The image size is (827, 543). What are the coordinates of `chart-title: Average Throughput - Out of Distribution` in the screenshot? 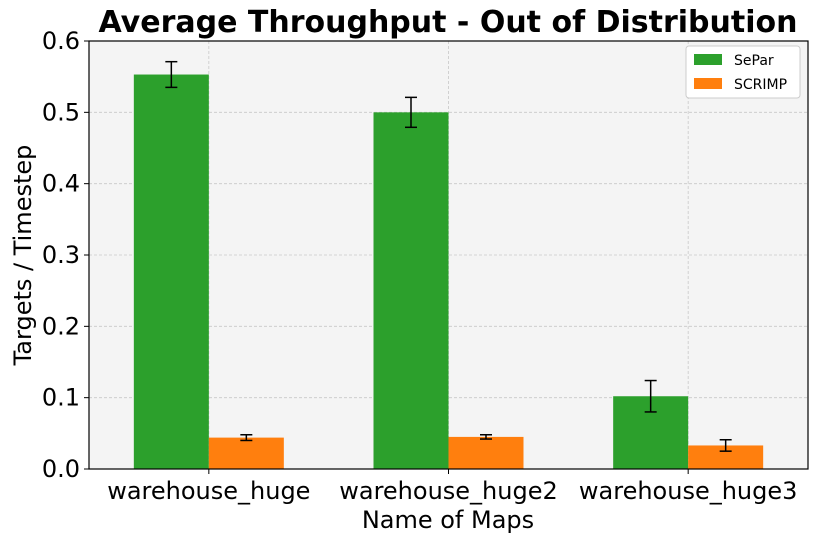 It's located at (448, 22).